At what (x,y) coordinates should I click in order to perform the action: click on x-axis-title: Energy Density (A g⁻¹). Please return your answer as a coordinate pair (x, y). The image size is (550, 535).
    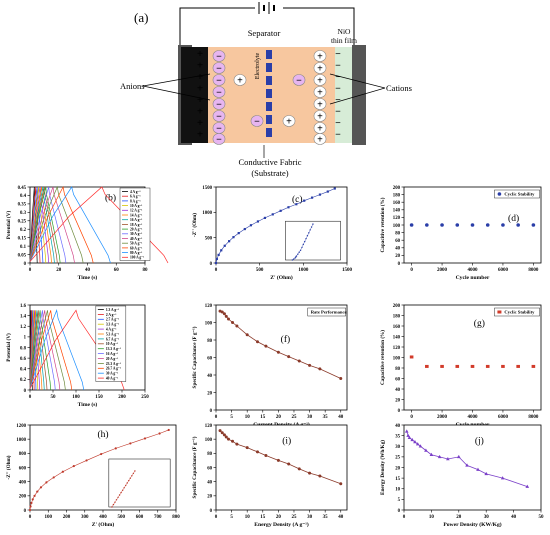
    Looking at the image, I should click on (281, 524).